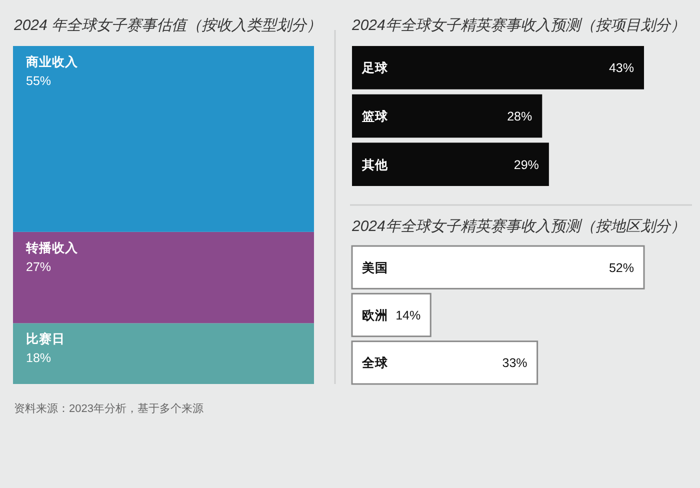  I want to click on value-label: 33%, so click(515, 363).